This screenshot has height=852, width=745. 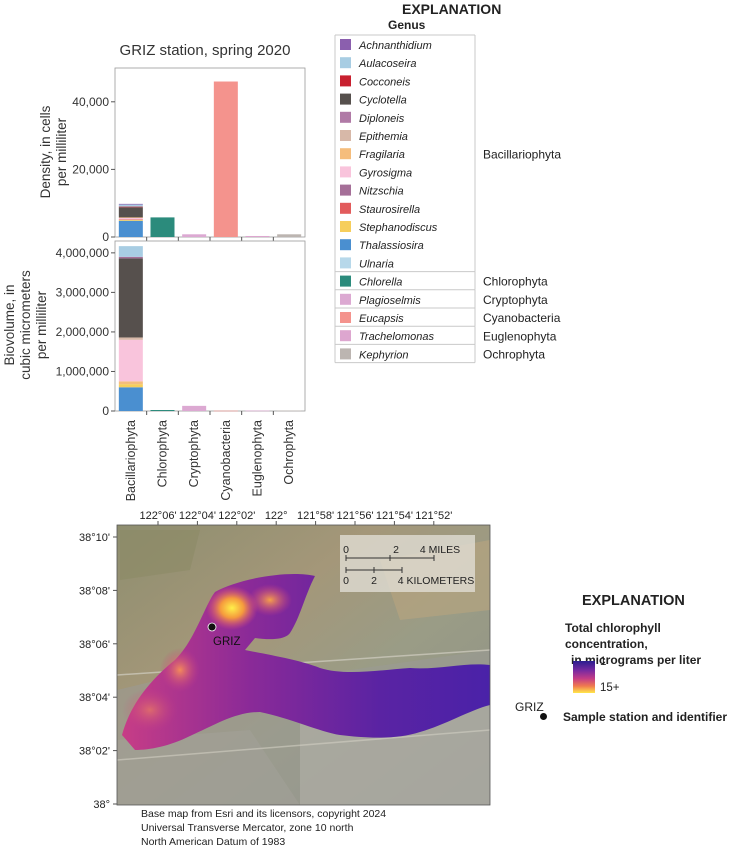 I want to click on legend-swatch-staurosirella, so click(x=345, y=208).